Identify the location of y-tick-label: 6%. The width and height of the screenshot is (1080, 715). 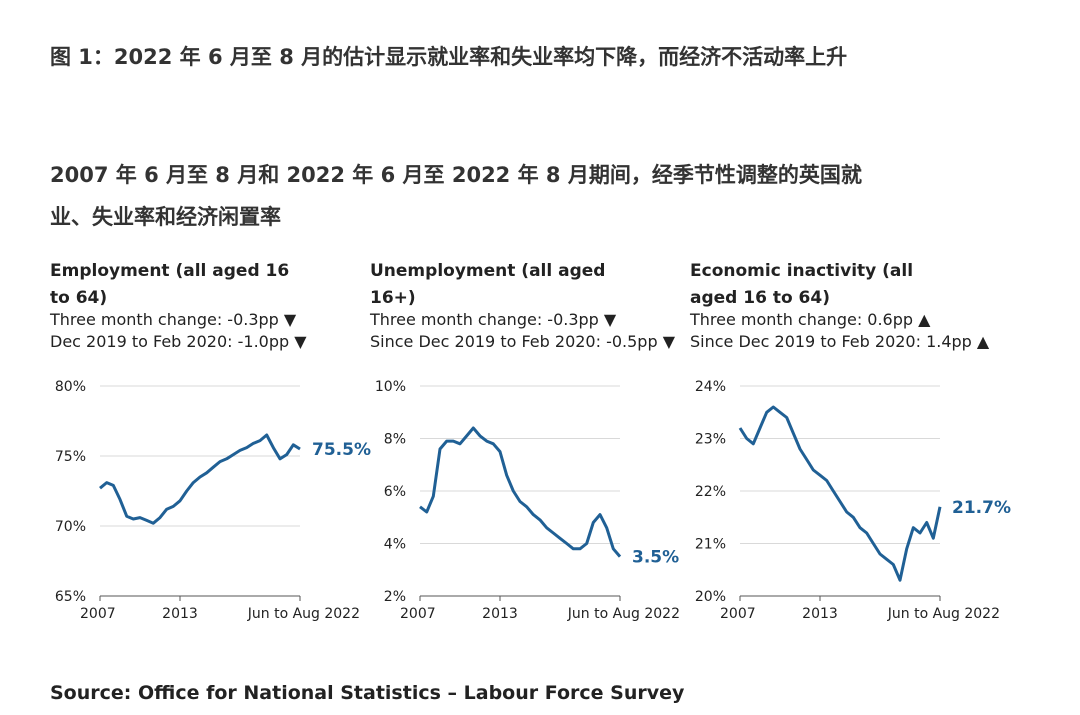
(395, 492).